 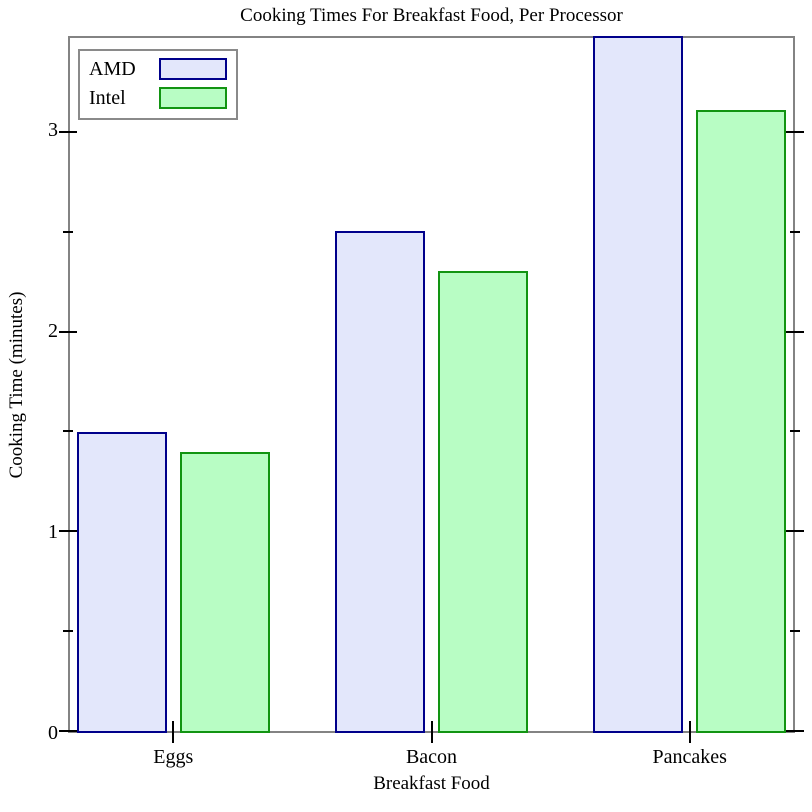 What do you see at coordinates (53, 130) in the screenshot?
I see `y-tick-label: 3` at bounding box center [53, 130].